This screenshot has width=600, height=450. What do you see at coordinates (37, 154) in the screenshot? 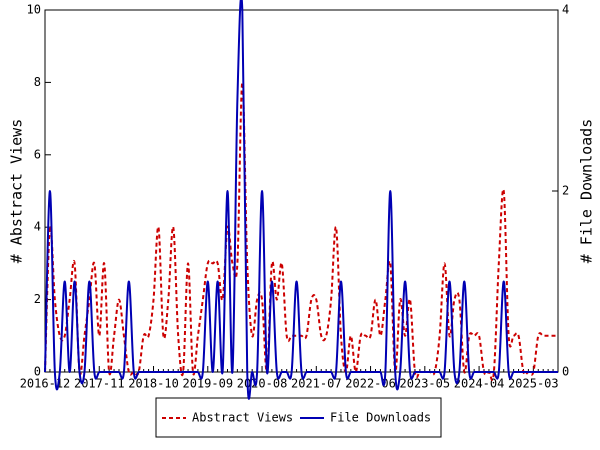
I see `y-tick-label: 6` at bounding box center [37, 154].